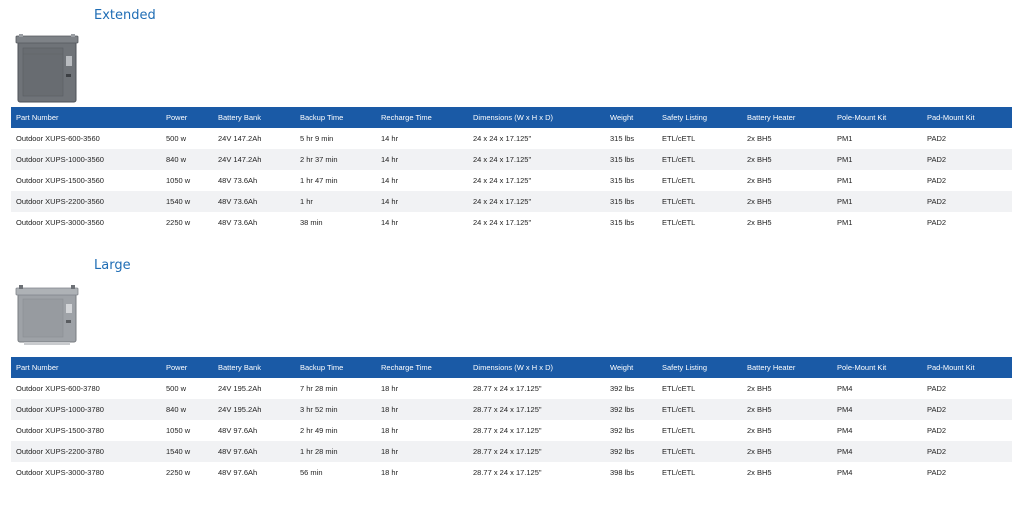 This screenshot has height=513, width=1024. What do you see at coordinates (335, 201) in the screenshot?
I see `cell-backup-time: 1 hr` at bounding box center [335, 201].